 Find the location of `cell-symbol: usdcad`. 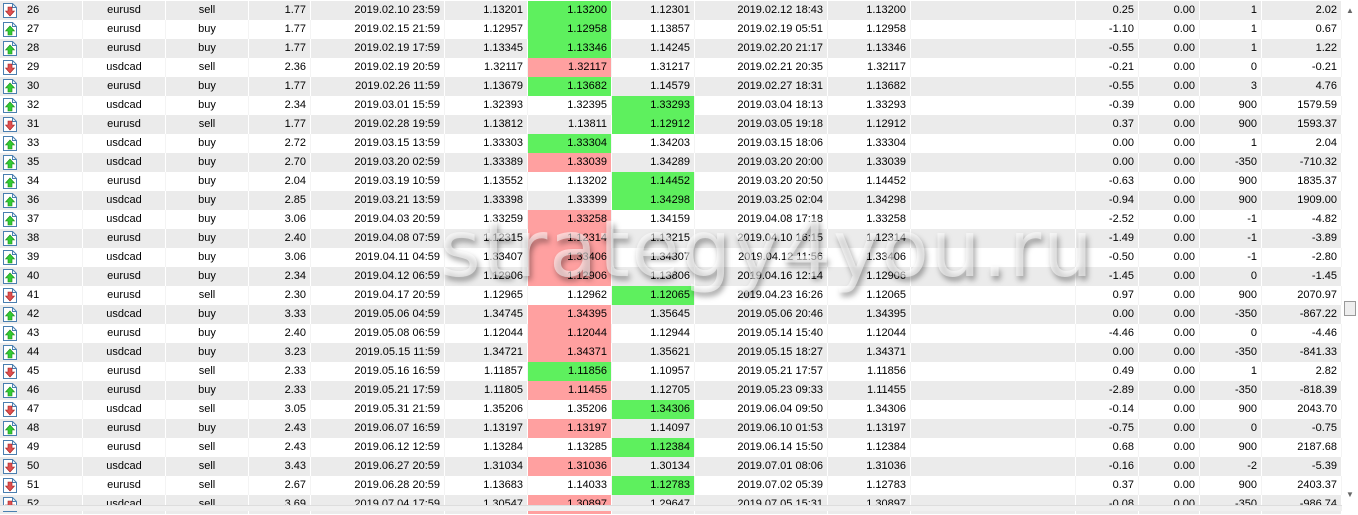

cell-symbol: usdcad is located at coordinates (124, 466).